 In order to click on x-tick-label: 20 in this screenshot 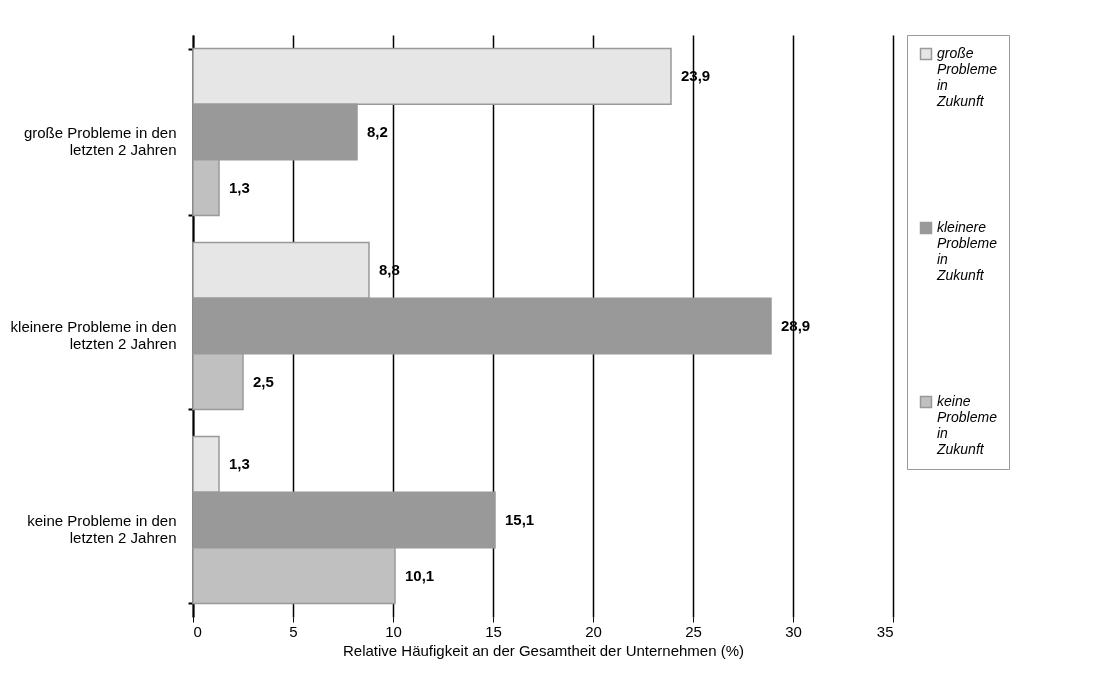, I will do `click(593, 631)`.